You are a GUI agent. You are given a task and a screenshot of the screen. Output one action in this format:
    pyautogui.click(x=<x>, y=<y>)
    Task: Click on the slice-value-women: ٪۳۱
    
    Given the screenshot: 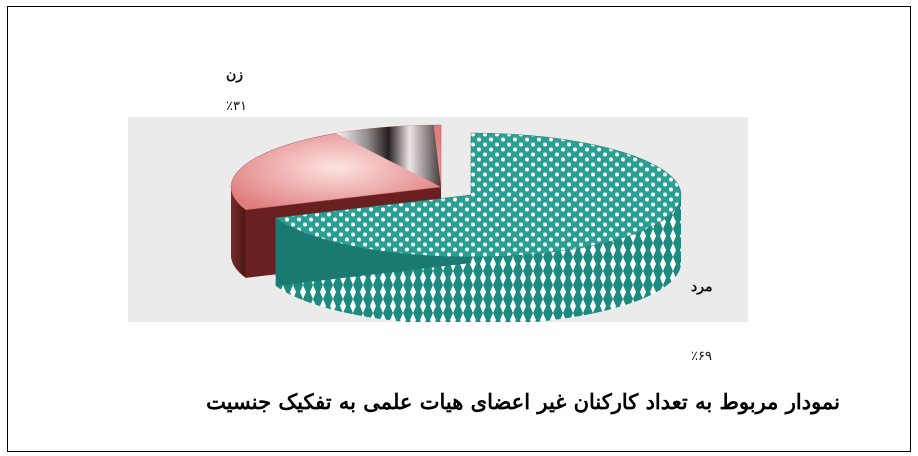 What is the action you would take?
    pyautogui.click(x=236, y=106)
    